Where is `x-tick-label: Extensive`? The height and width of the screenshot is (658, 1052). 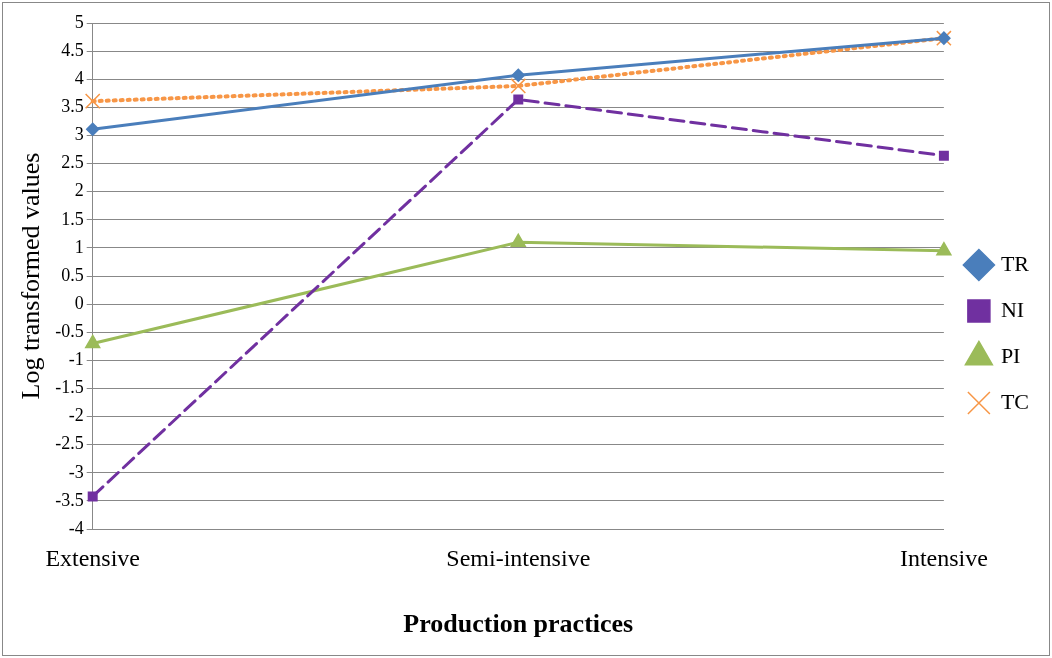
x-tick-label: Extensive is located at coordinates (93, 557).